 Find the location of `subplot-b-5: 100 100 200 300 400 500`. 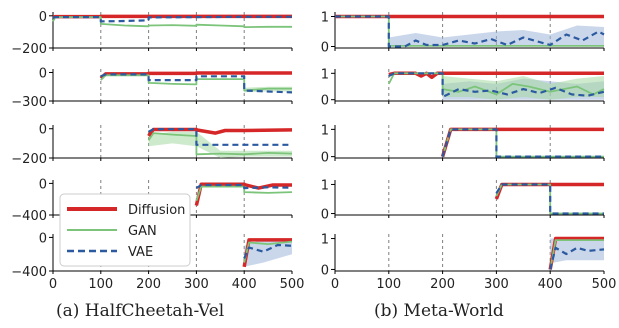

subplot-b-5: 100 100 200 300 400 500 is located at coordinates (469, 262).